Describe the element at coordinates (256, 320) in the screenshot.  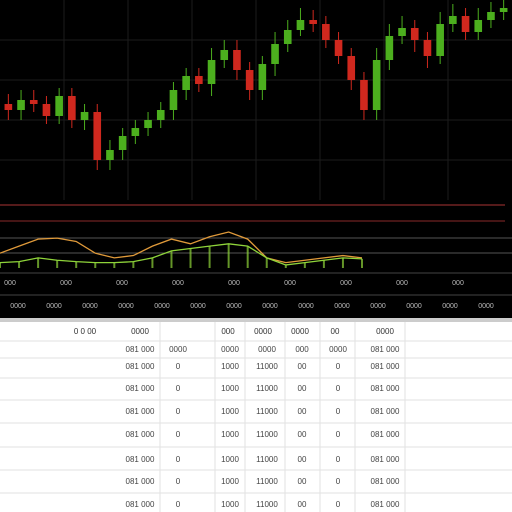
I see `splitter` at that location.